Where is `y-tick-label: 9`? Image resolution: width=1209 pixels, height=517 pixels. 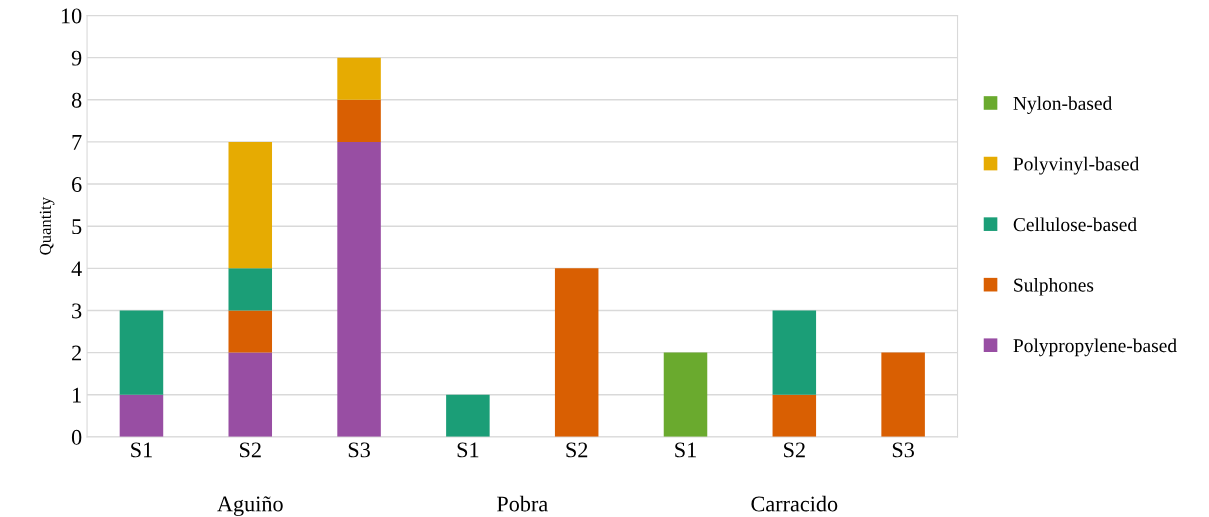
y-tick-label: 9 is located at coordinates (76, 58).